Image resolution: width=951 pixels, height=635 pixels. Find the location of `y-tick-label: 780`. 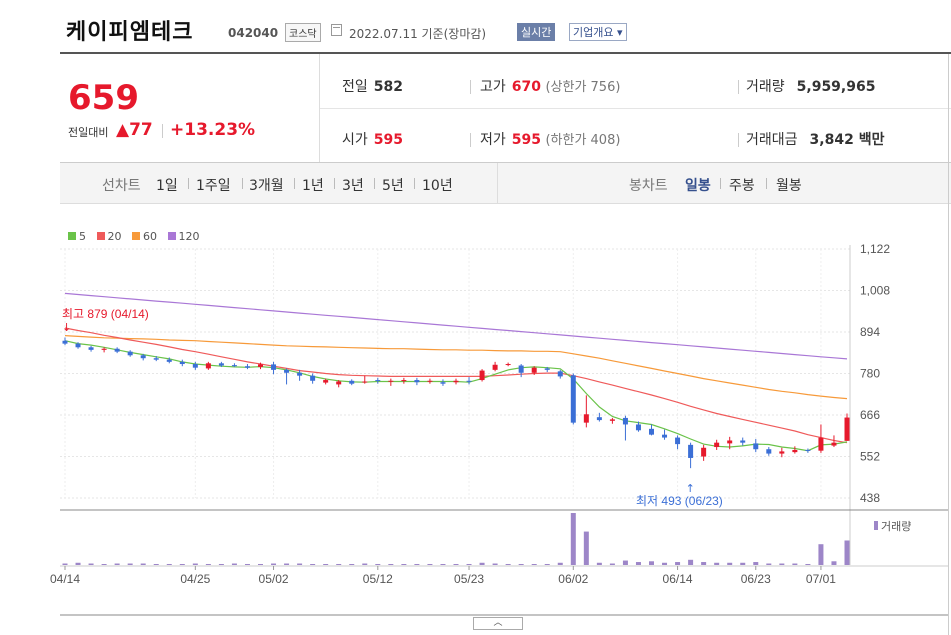

y-tick-label: 780 is located at coordinates (870, 374).